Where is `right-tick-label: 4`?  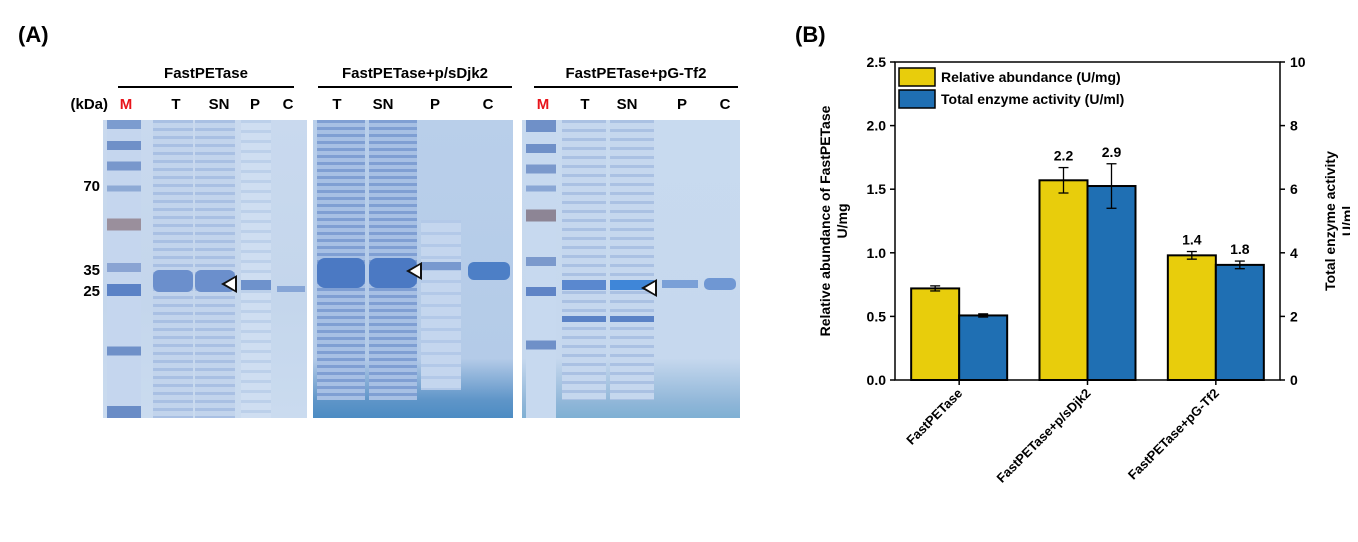 right-tick-label: 4 is located at coordinates (1294, 253).